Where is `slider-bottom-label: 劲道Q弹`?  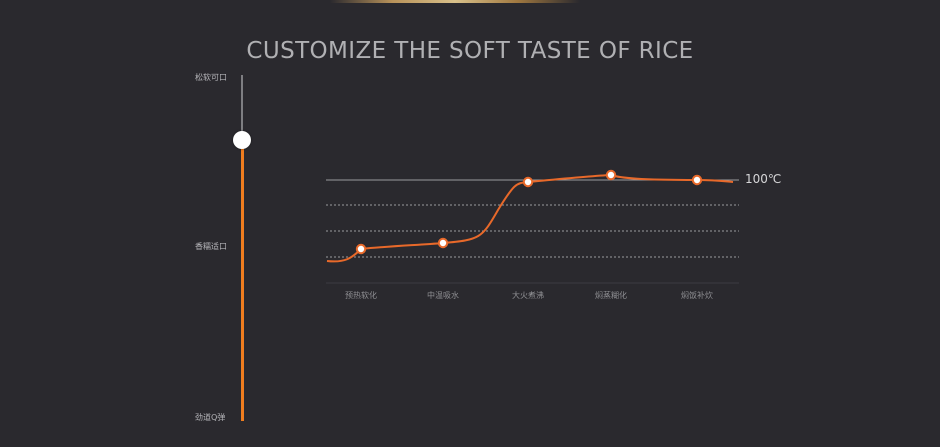
slider-bottom-label: 劲道Q弹 is located at coordinates (210, 417).